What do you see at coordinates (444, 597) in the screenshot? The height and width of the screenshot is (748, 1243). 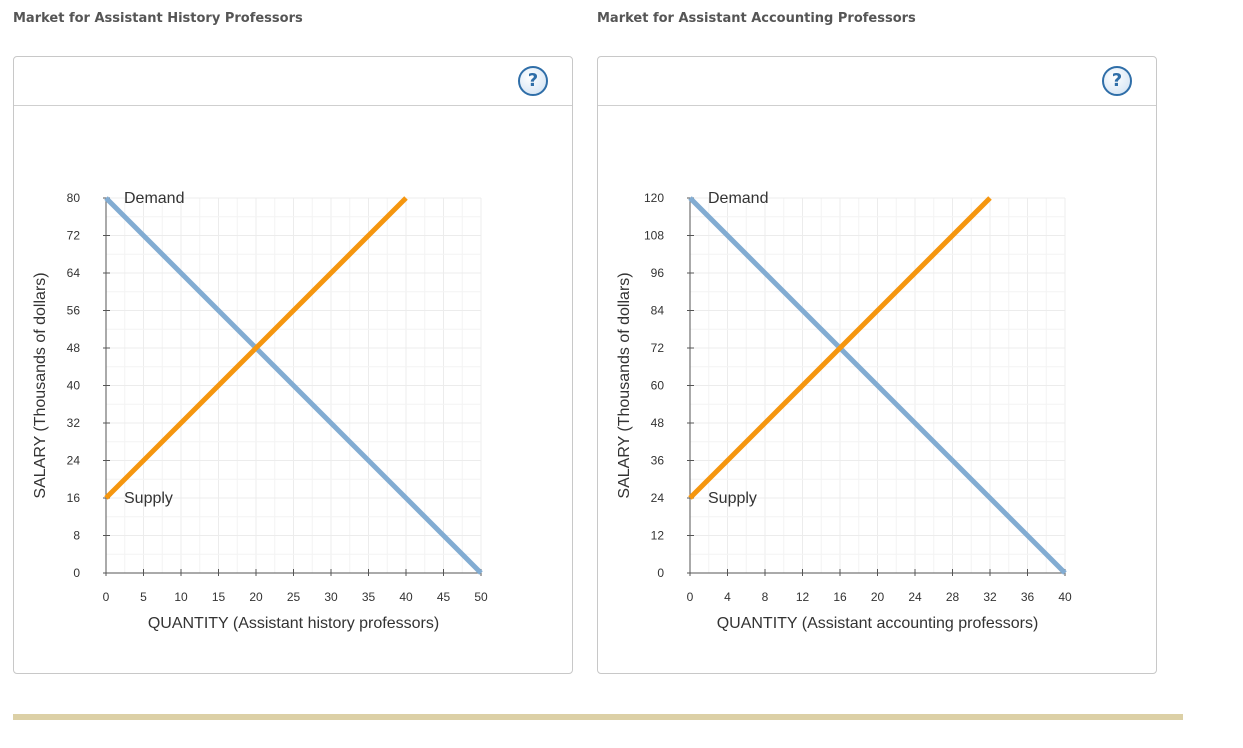 I see `x-tick-label: 45` at bounding box center [444, 597].